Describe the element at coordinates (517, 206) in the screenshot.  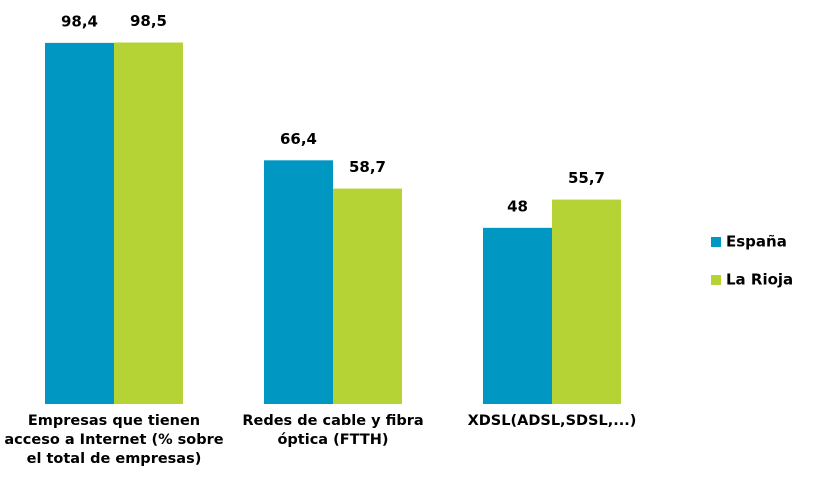
I see `value-label: 48` at that location.